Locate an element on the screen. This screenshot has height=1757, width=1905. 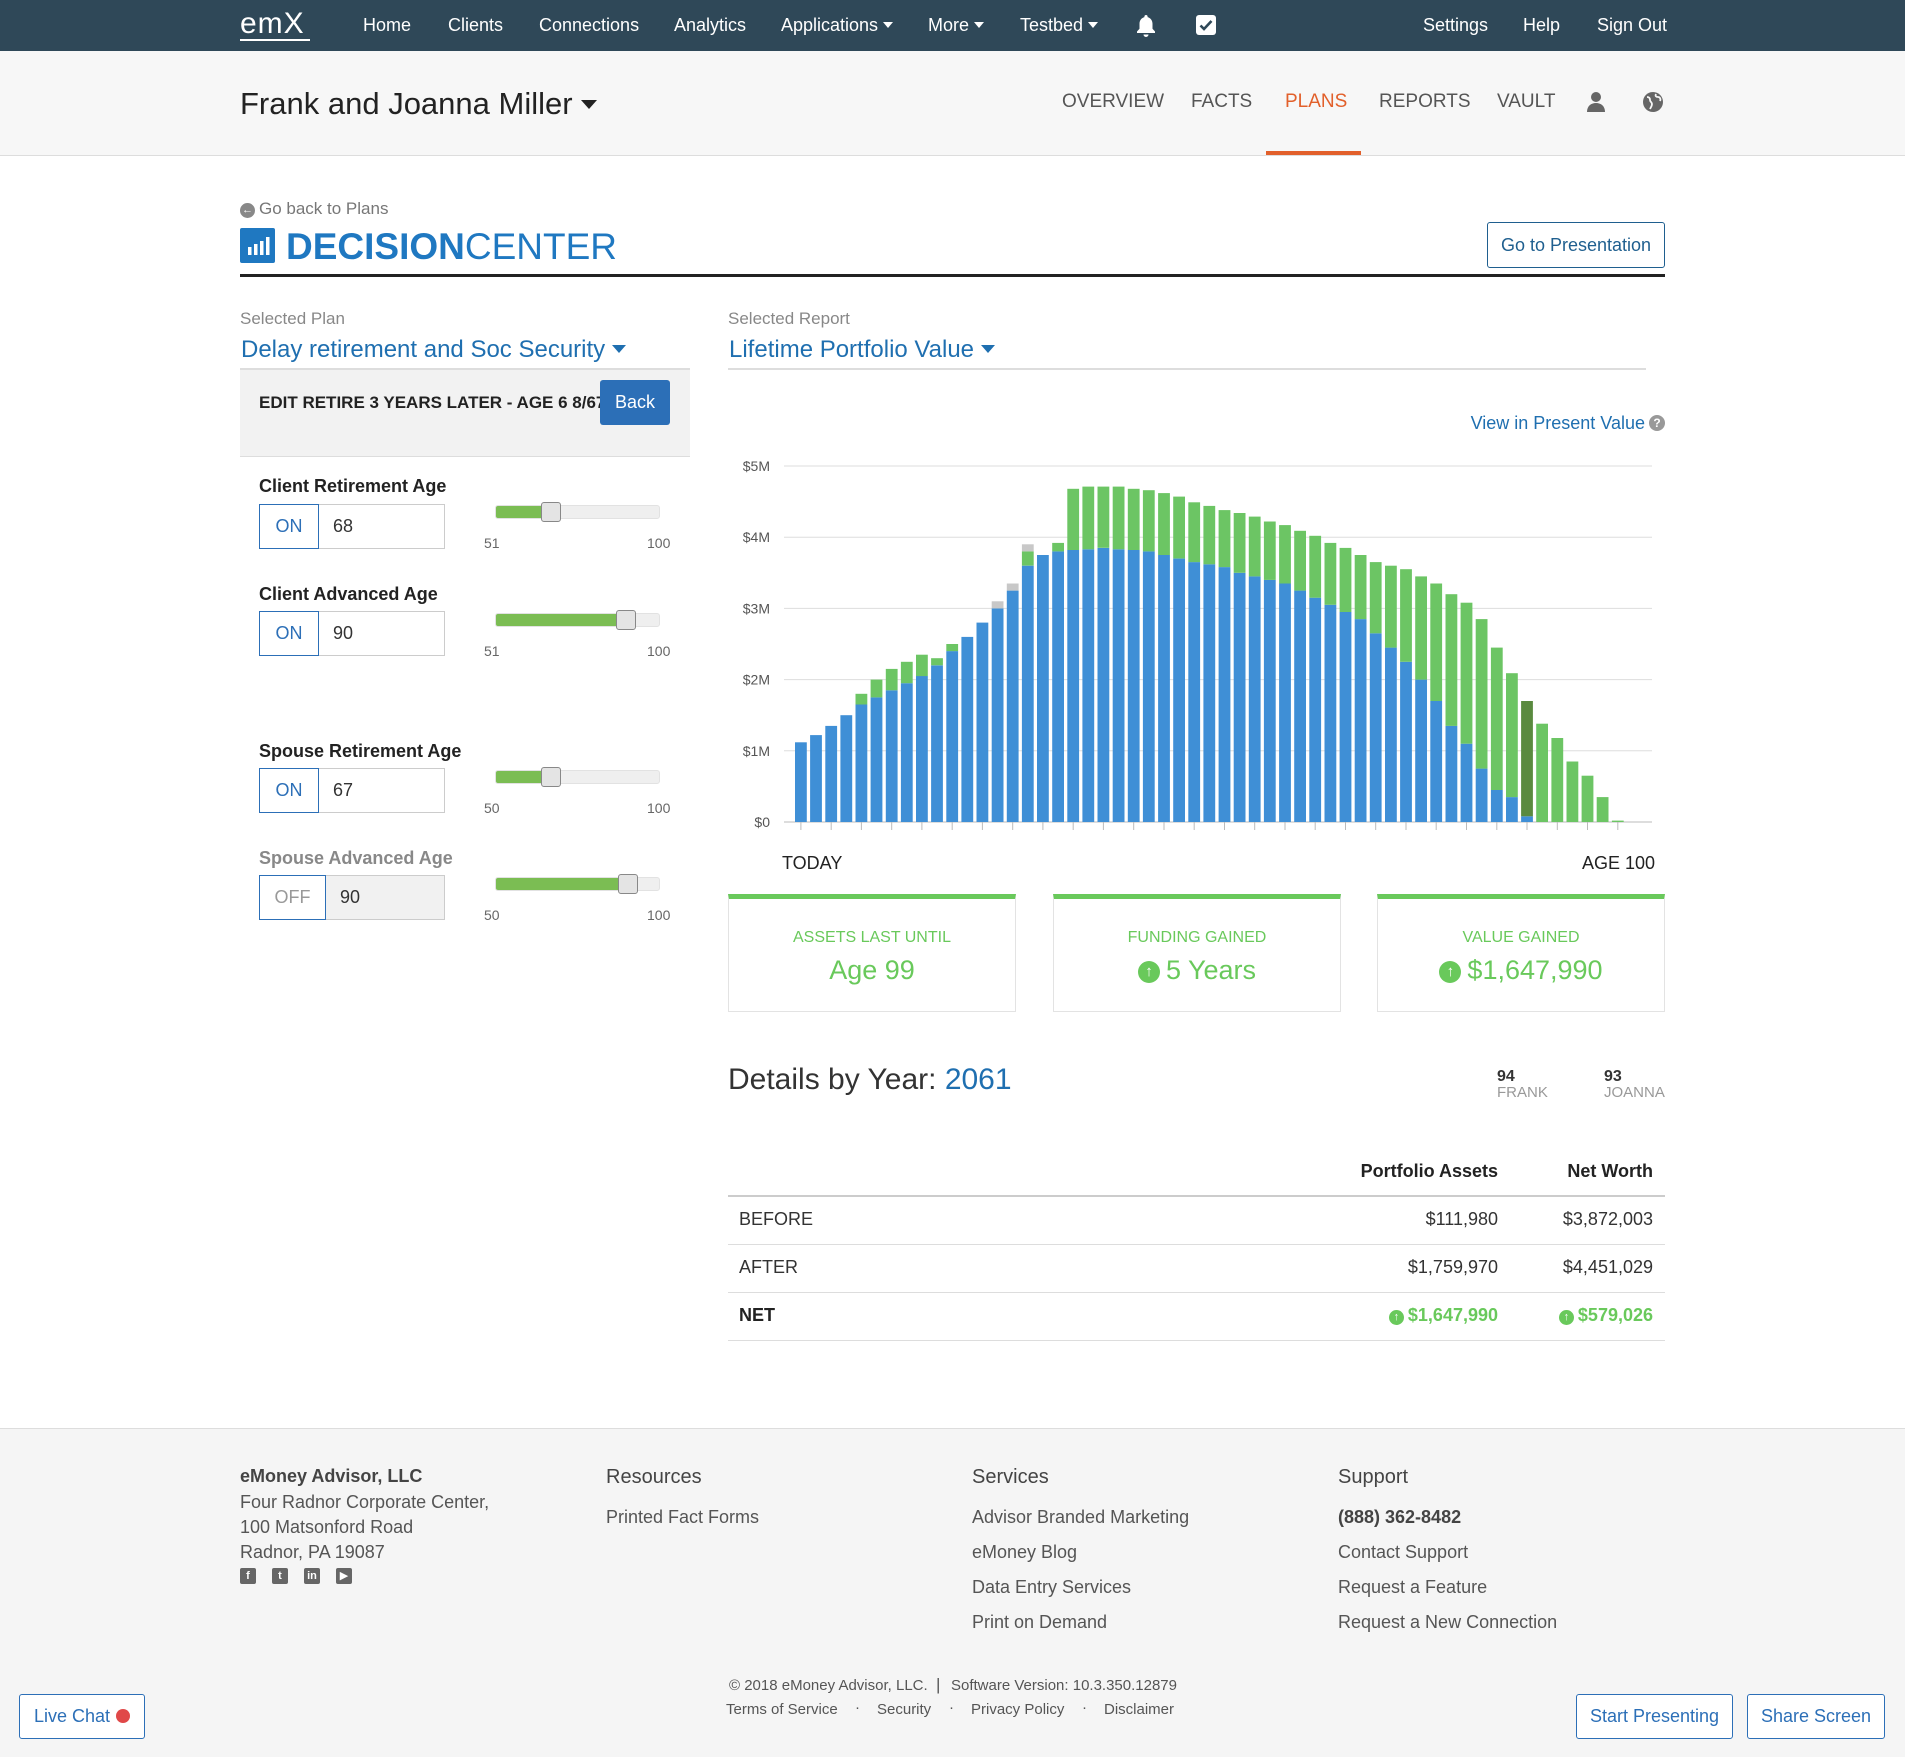
tab-plans: PLANS is located at coordinates (1316, 101).